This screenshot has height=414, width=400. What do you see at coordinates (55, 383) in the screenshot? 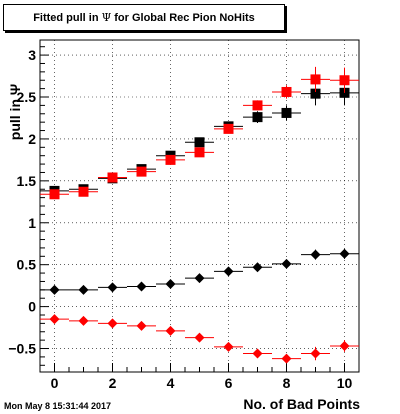
I see `x-tick-label: 0` at bounding box center [55, 383].